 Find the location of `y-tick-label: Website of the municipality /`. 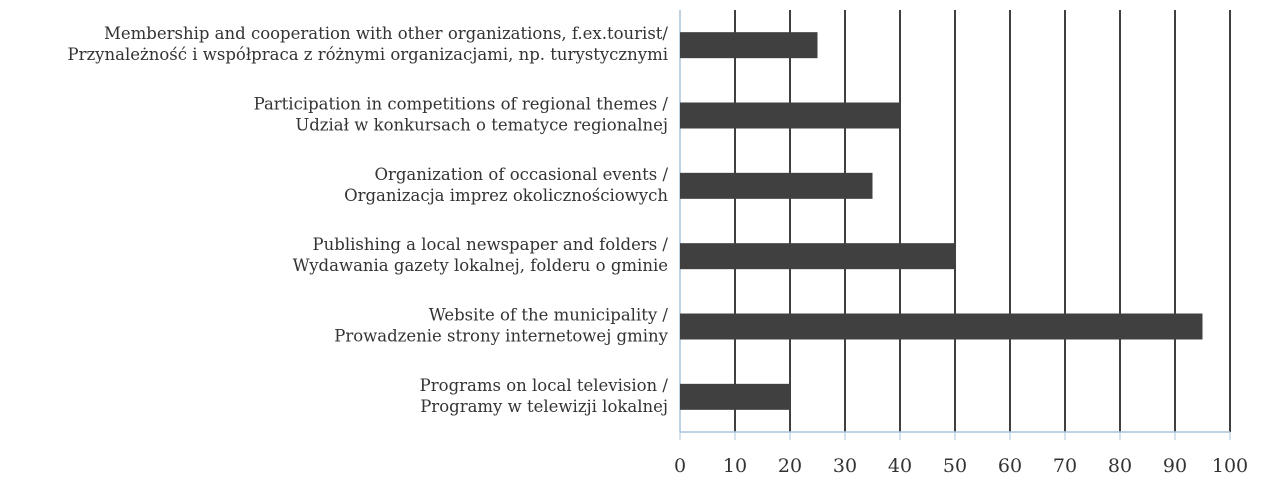

y-tick-label: Website of the municipality / is located at coordinates (549, 315).